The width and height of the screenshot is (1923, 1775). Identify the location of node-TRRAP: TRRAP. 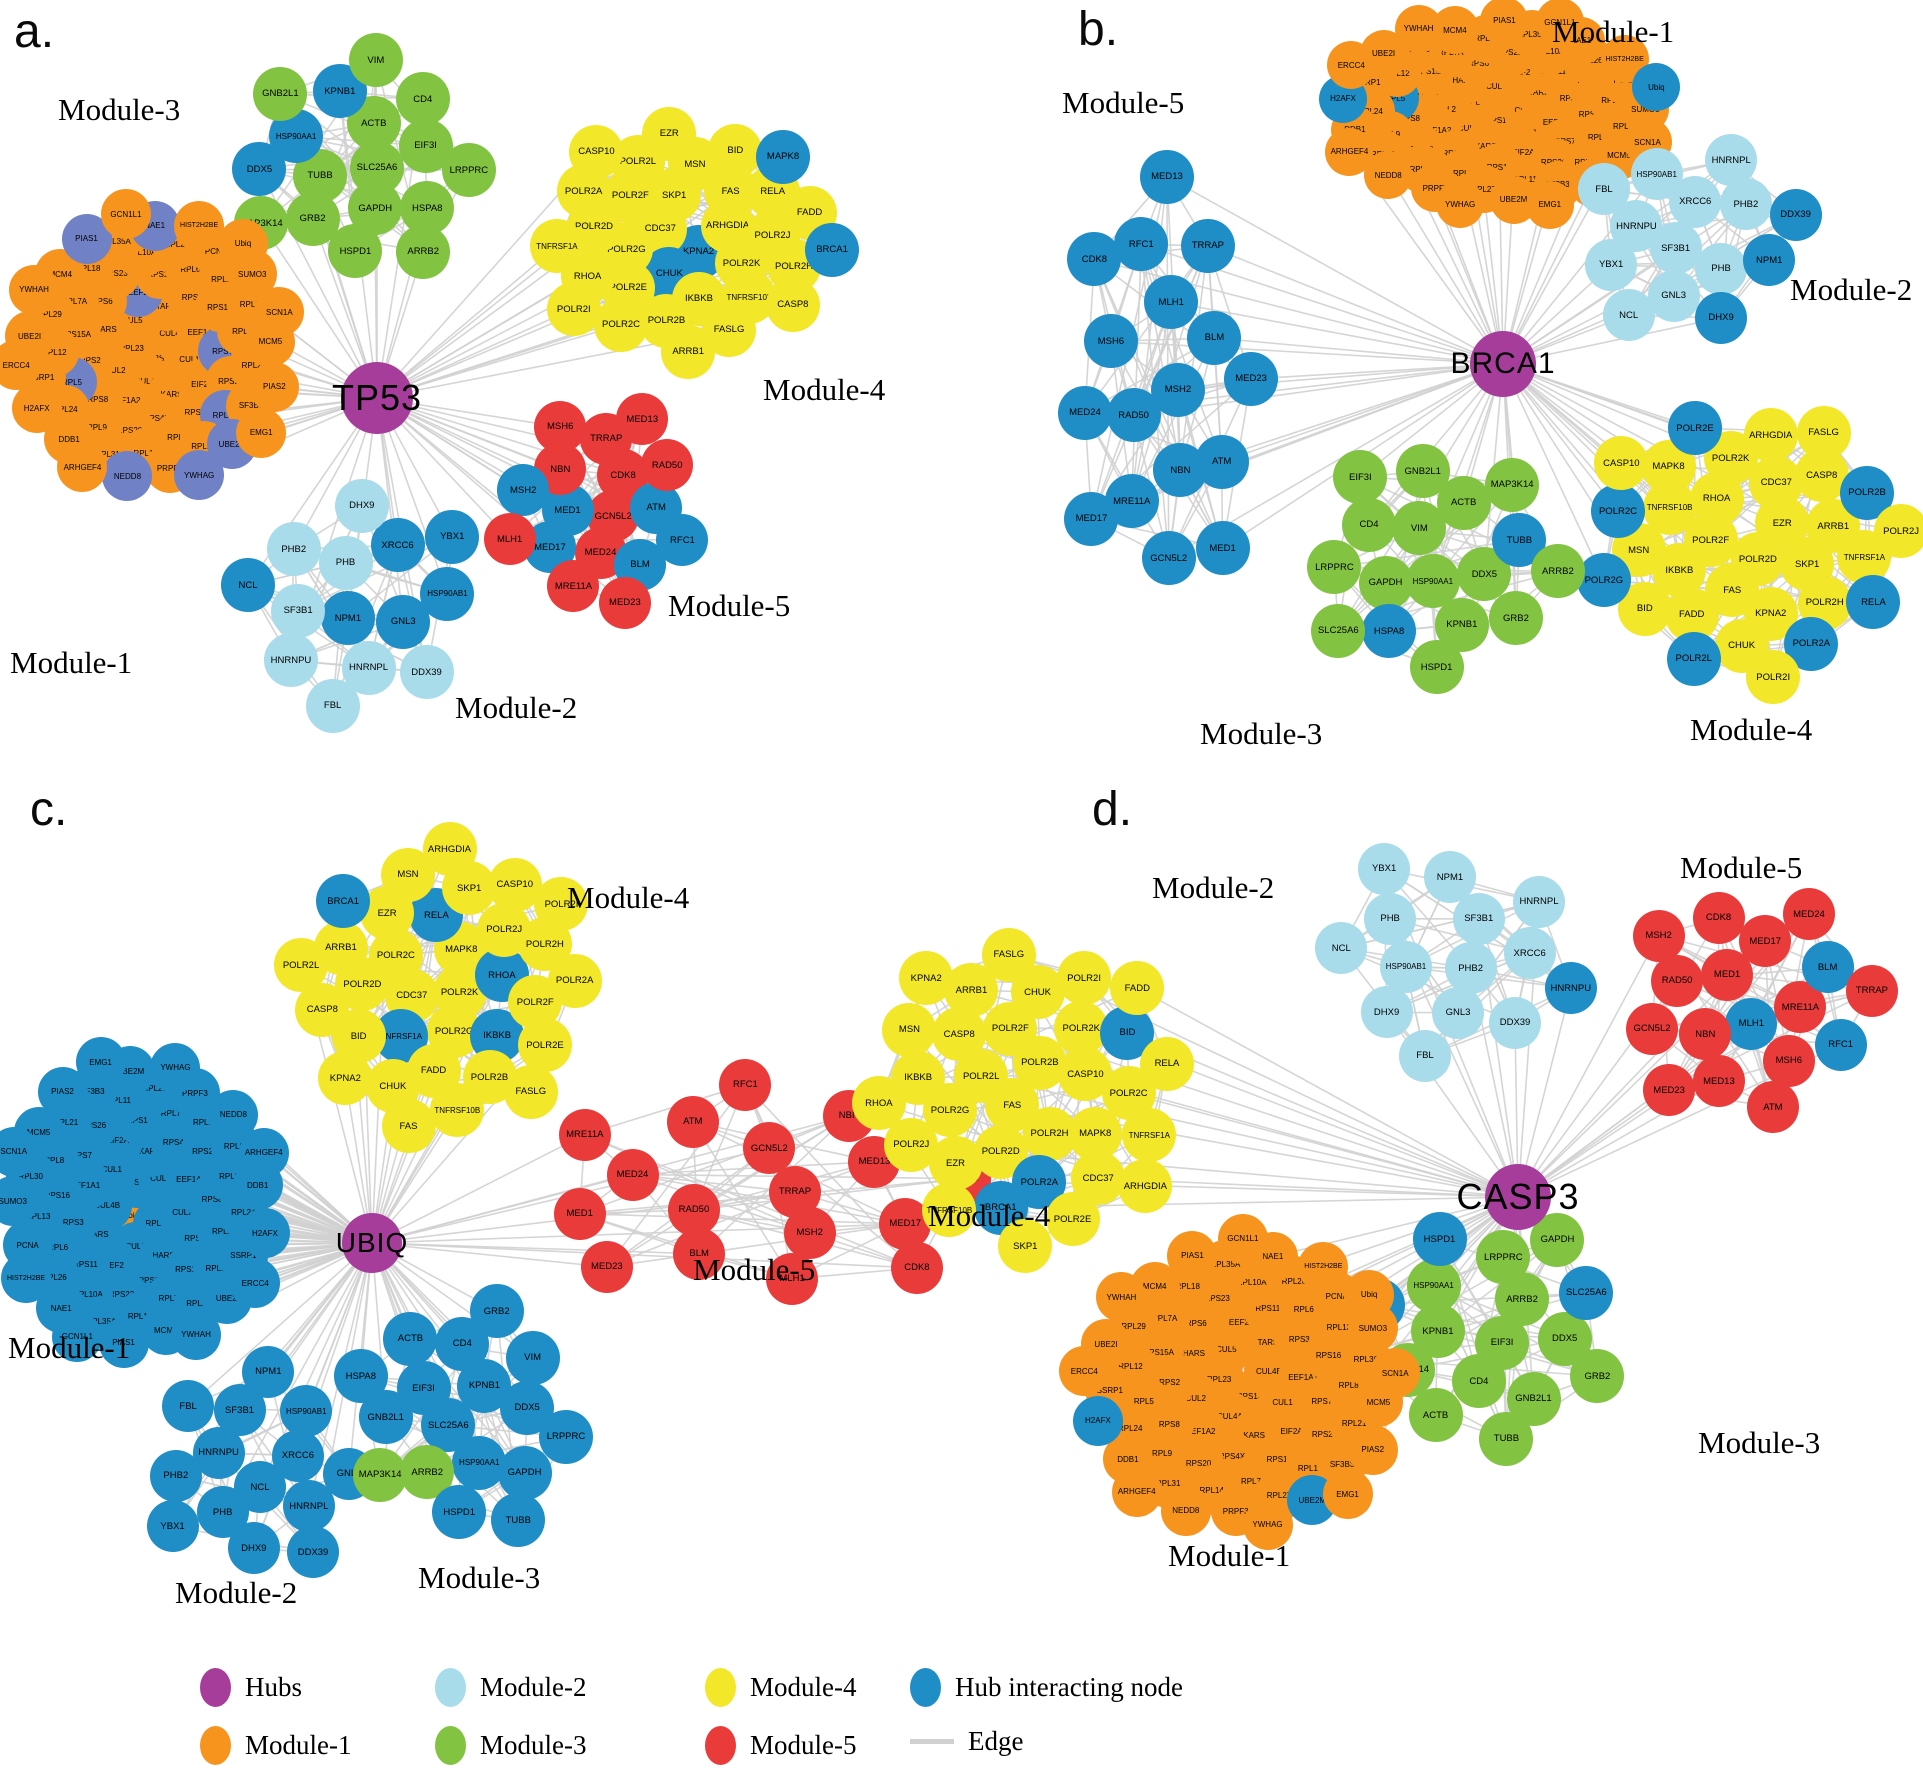
(1871, 990).